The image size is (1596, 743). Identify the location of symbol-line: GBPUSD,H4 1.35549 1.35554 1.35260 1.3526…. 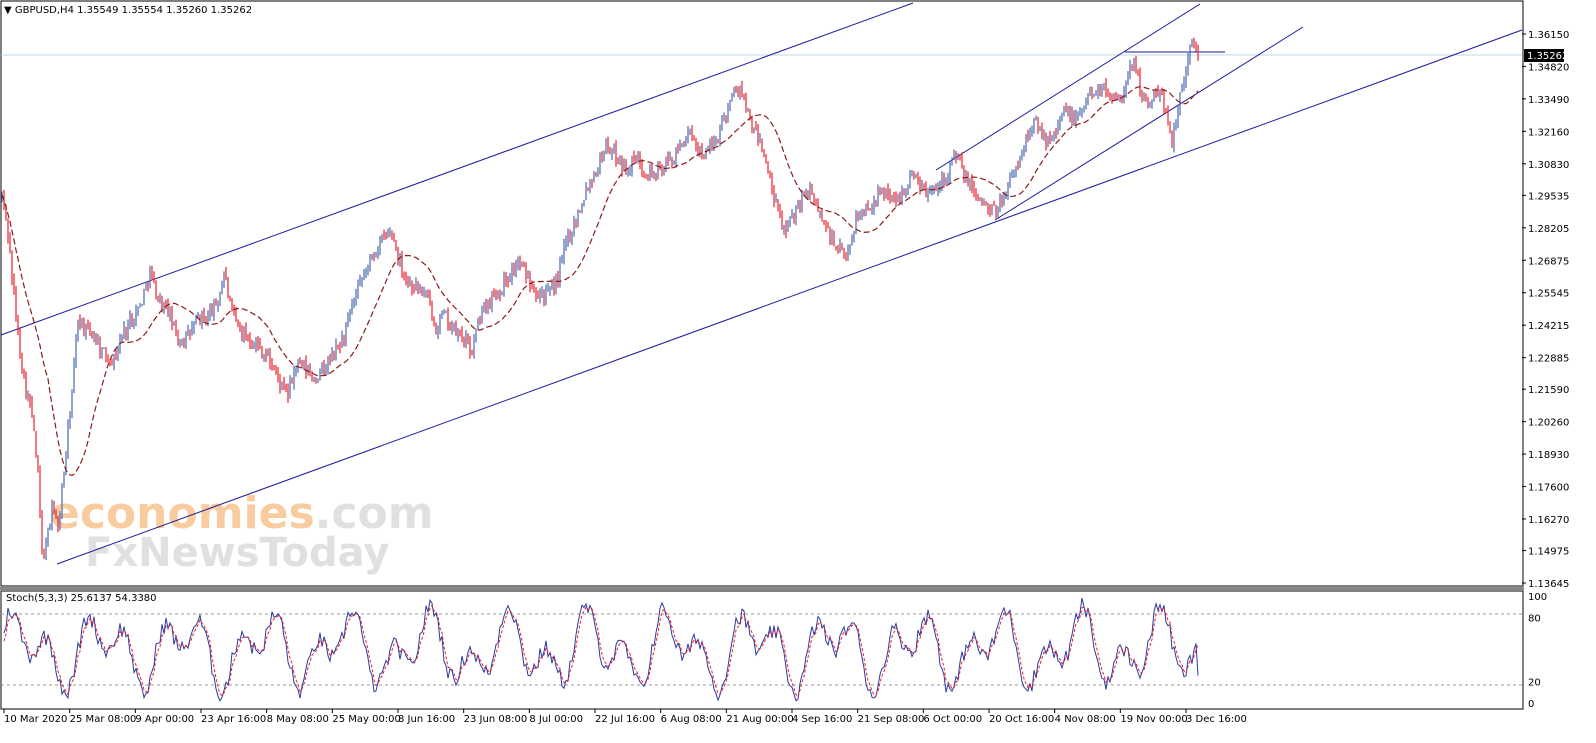
(133, 10).